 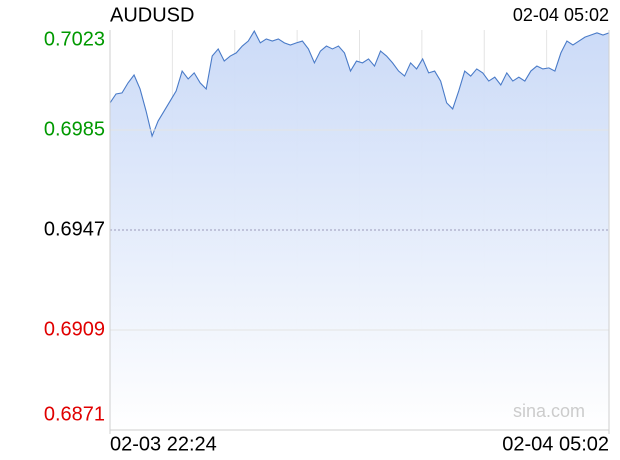 I want to click on y-tick-label: 0.6947, so click(x=74, y=229).